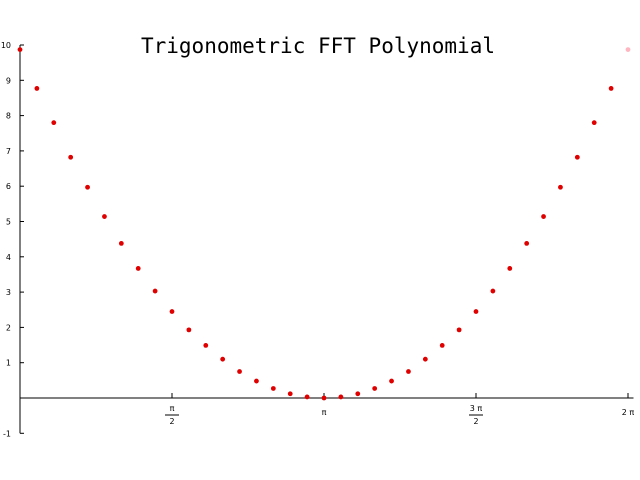 Image resolution: width=640 pixels, height=480 pixels. Describe the element at coordinates (8, 222) in the screenshot. I see `y-tick-label: 5` at that location.